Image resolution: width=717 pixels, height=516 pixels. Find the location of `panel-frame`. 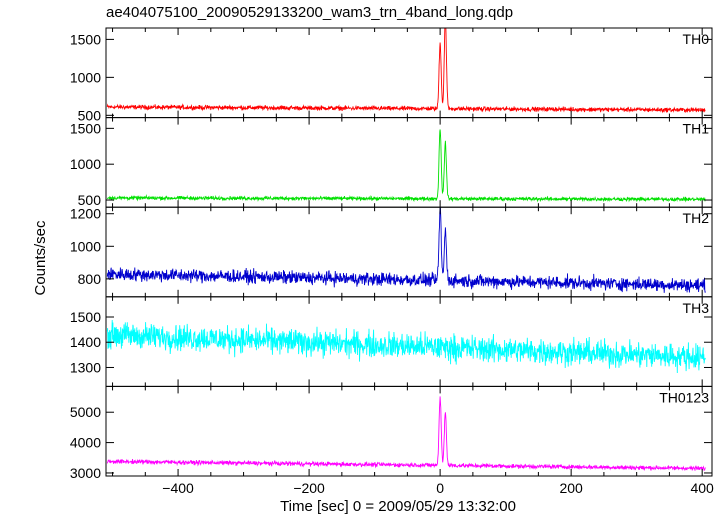

panel-frame is located at coordinates (409, 162).